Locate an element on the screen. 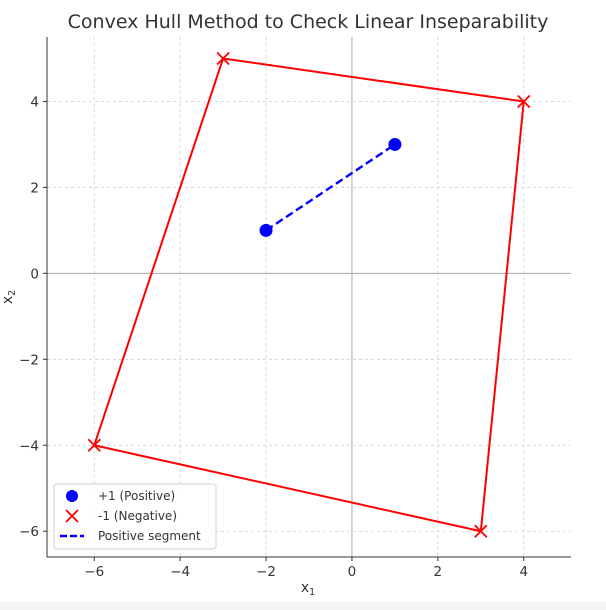 This screenshot has height=610, width=606. legend-label: -1 (Negative) is located at coordinates (137, 516).